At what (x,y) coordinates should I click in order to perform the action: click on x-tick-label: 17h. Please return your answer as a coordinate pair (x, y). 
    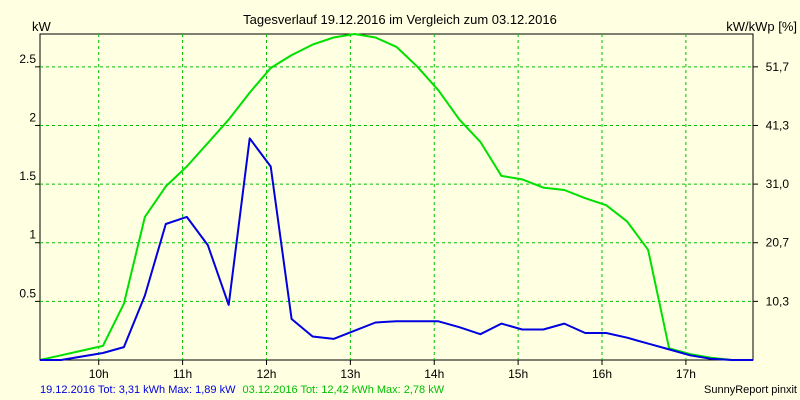
    Looking at the image, I should click on (686, 374).